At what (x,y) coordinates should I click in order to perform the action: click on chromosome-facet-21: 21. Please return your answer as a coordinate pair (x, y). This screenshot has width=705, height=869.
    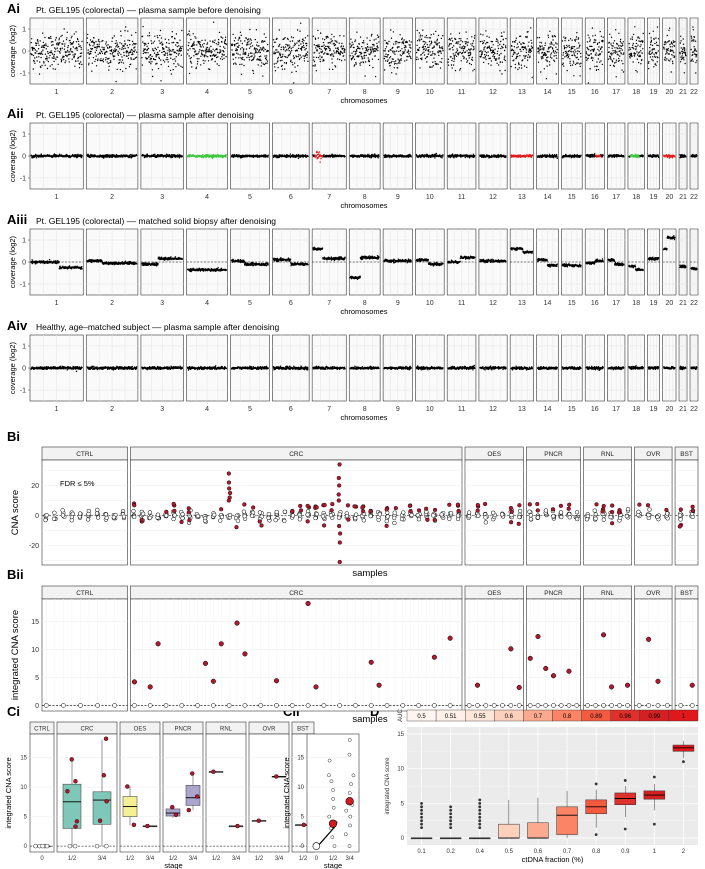
    Looking at the image, I should click on (683, 161).